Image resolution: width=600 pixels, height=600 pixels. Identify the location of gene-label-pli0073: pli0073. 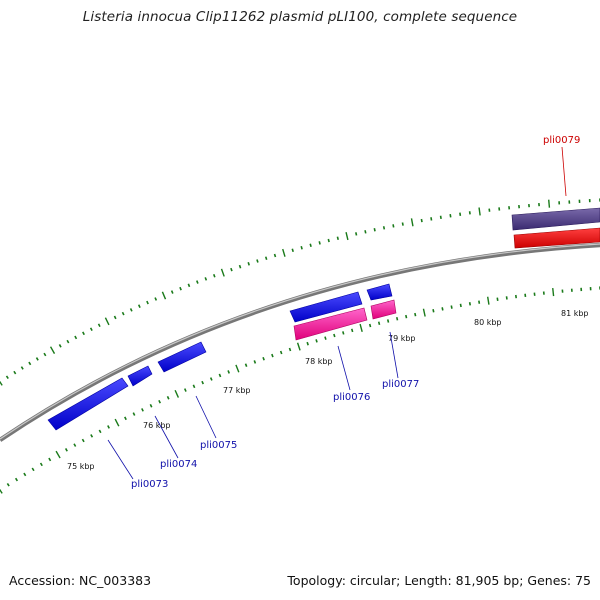
(149, 484).